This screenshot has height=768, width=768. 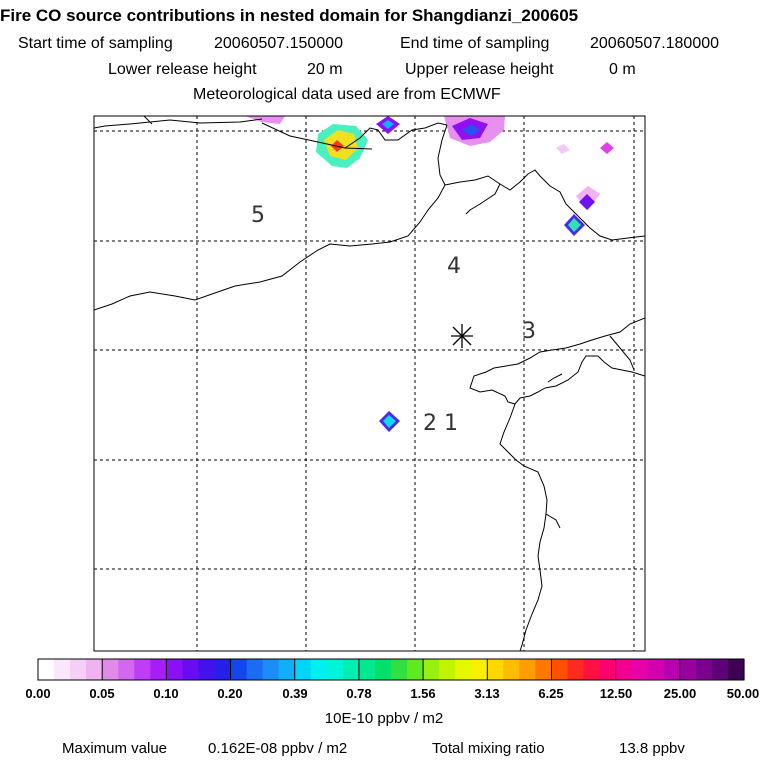 What do you see at coordinates (258, 215) in the screenshot?
I see `region-label-5: 5` at bounding box center [258, 215].